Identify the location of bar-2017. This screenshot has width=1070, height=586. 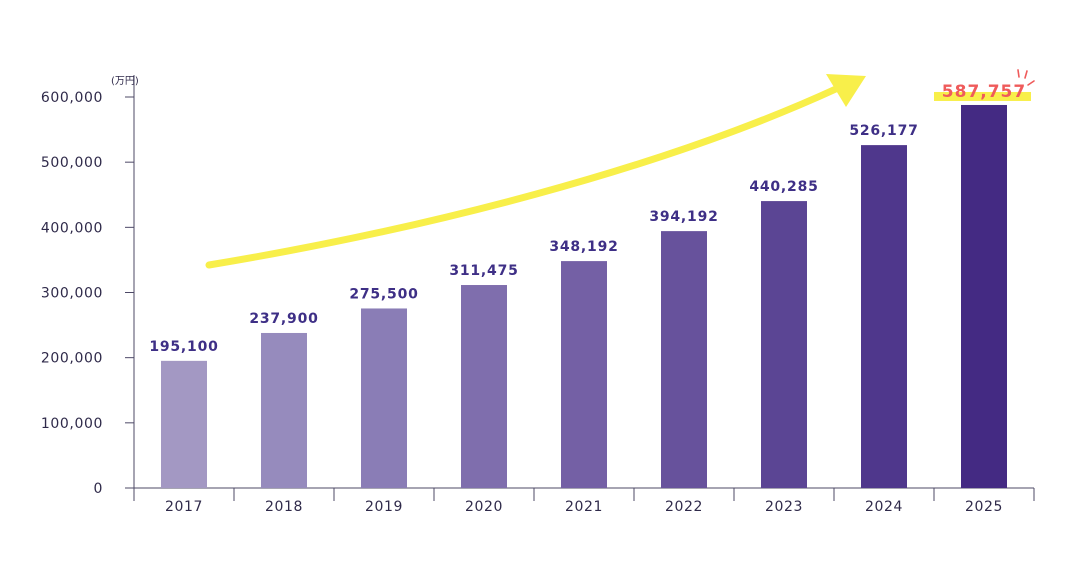
(184, 424).